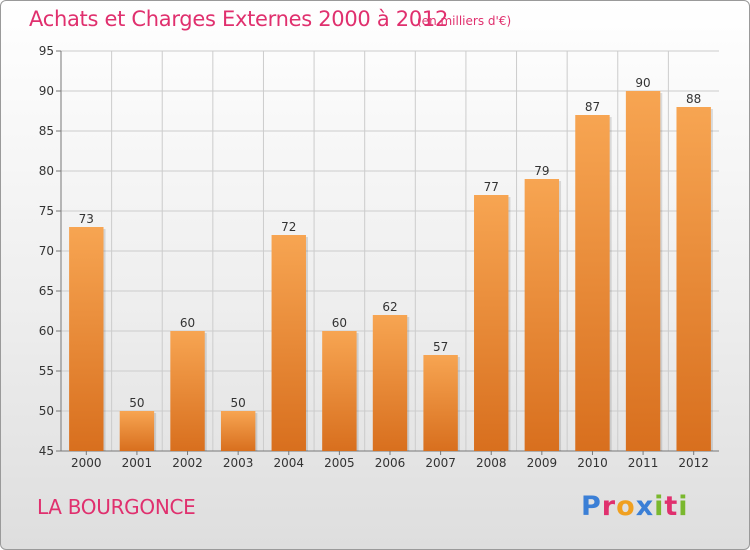 This screenshot has height=550, width=750. I want to click on chart-subtitle: (en milliers d'€), so click(464, 21).